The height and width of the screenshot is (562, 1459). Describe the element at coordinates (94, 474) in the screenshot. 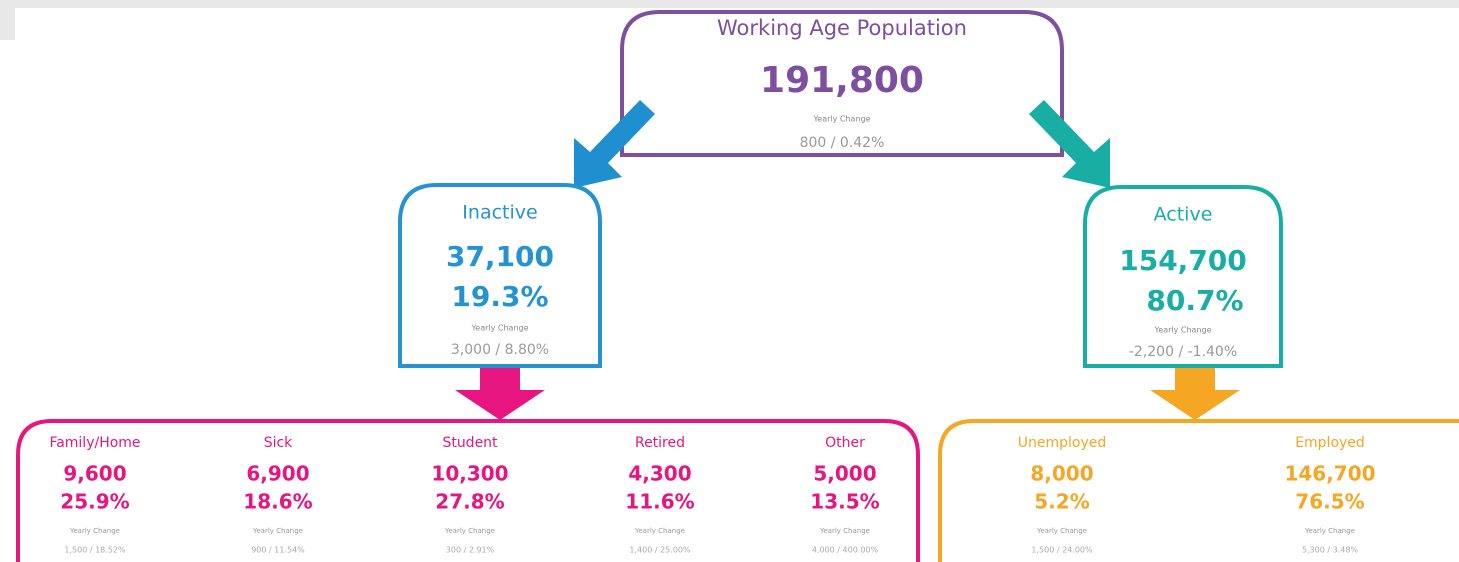

I see `item-value: 9,600` at that location.